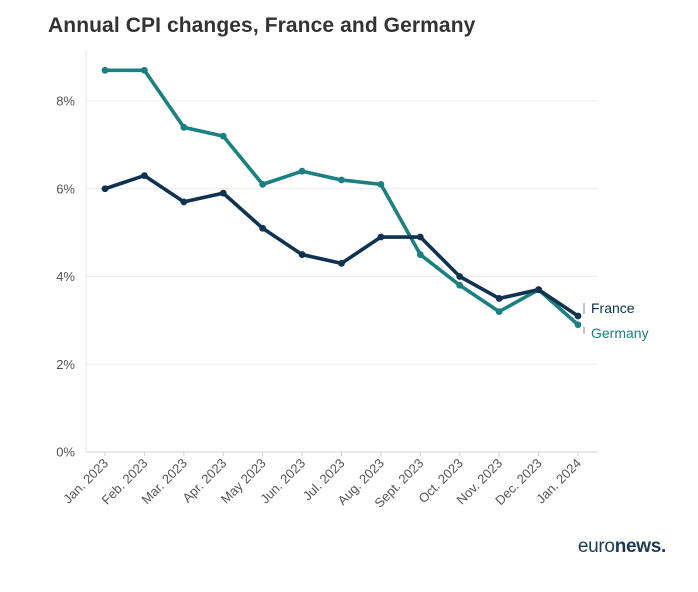 The width and height of the screenshot is (698, 592). I want to click on series-label-france: France, so click(613, 308).